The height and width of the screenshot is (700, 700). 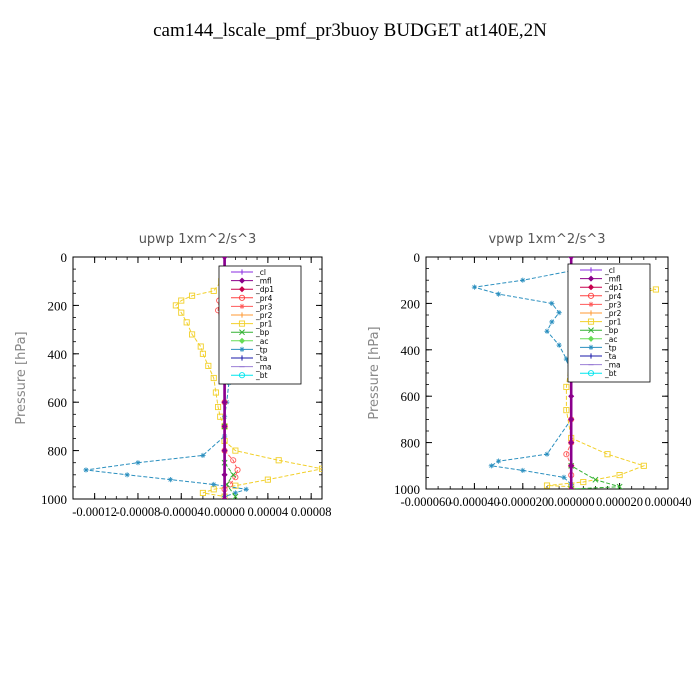 What do you see at coordinates (523, 377) in the screenshot?
I see `series-tp-line` at bounding box center [523, 377].